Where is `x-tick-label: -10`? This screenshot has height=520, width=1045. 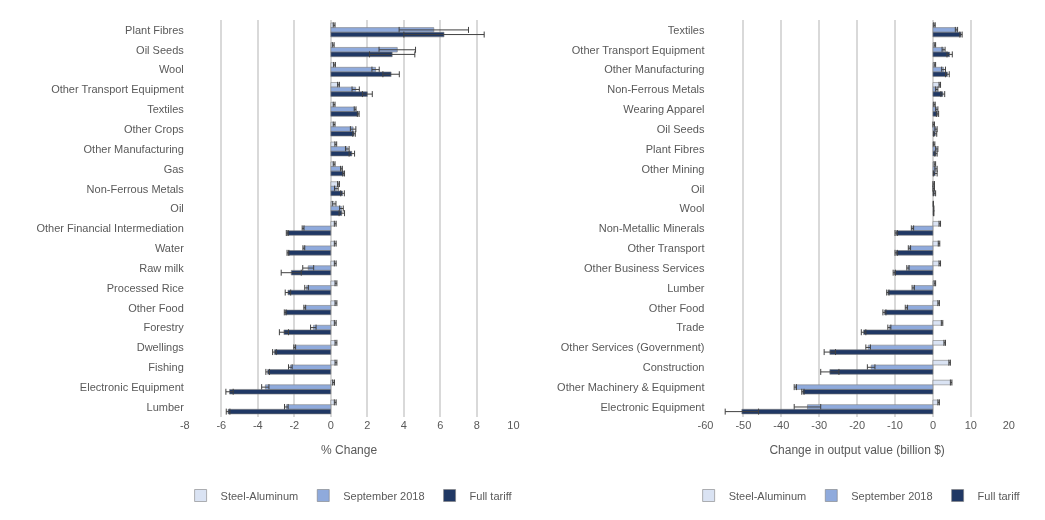
x-tick-label: -10 is located at coordinates (895, 424).